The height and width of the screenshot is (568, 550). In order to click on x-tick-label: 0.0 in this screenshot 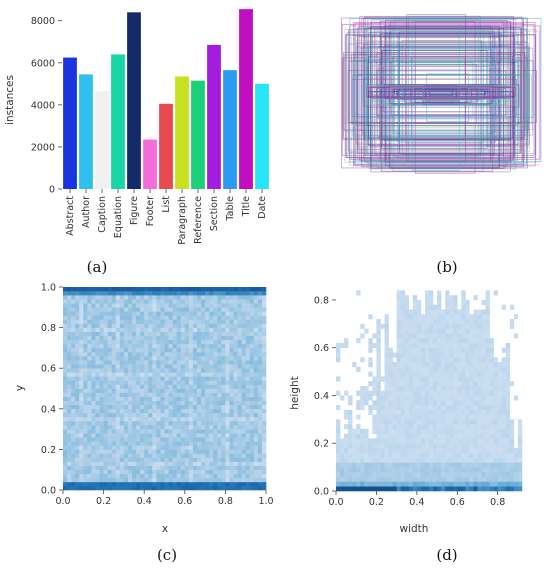, I will do `click(335, 502)`.